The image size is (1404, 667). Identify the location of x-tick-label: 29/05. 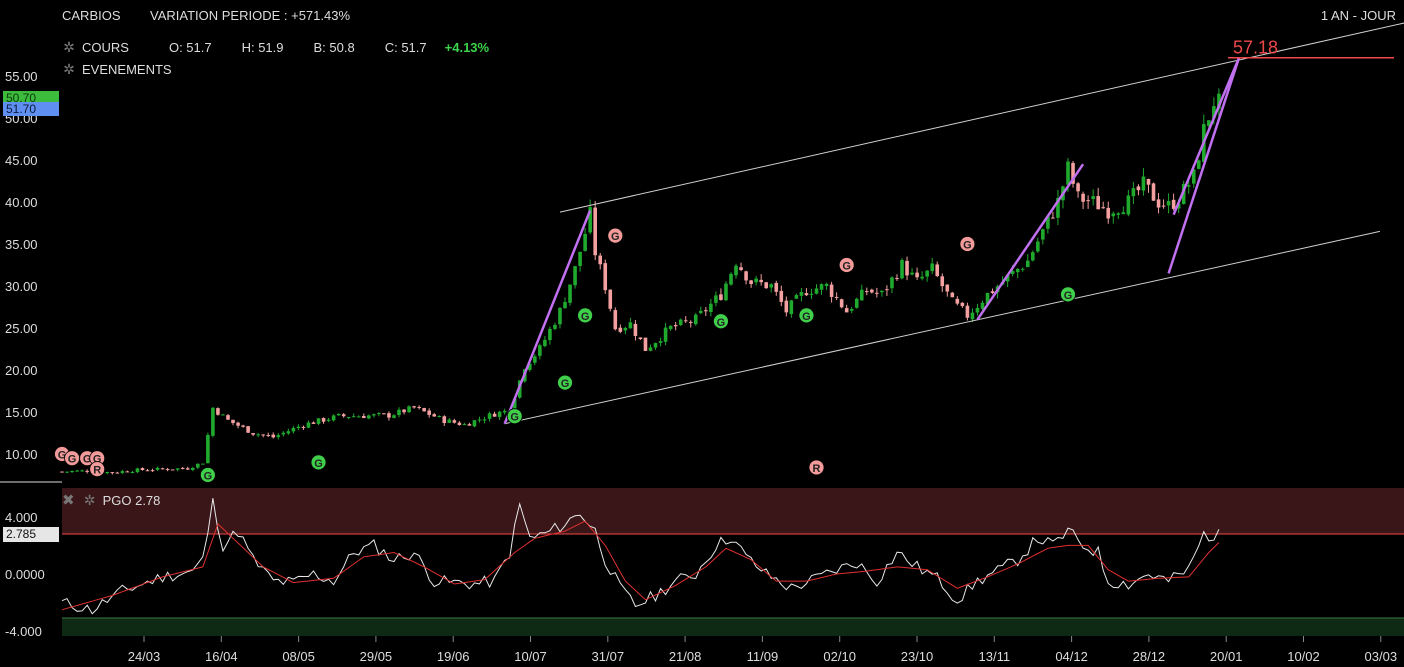
(376, 656).